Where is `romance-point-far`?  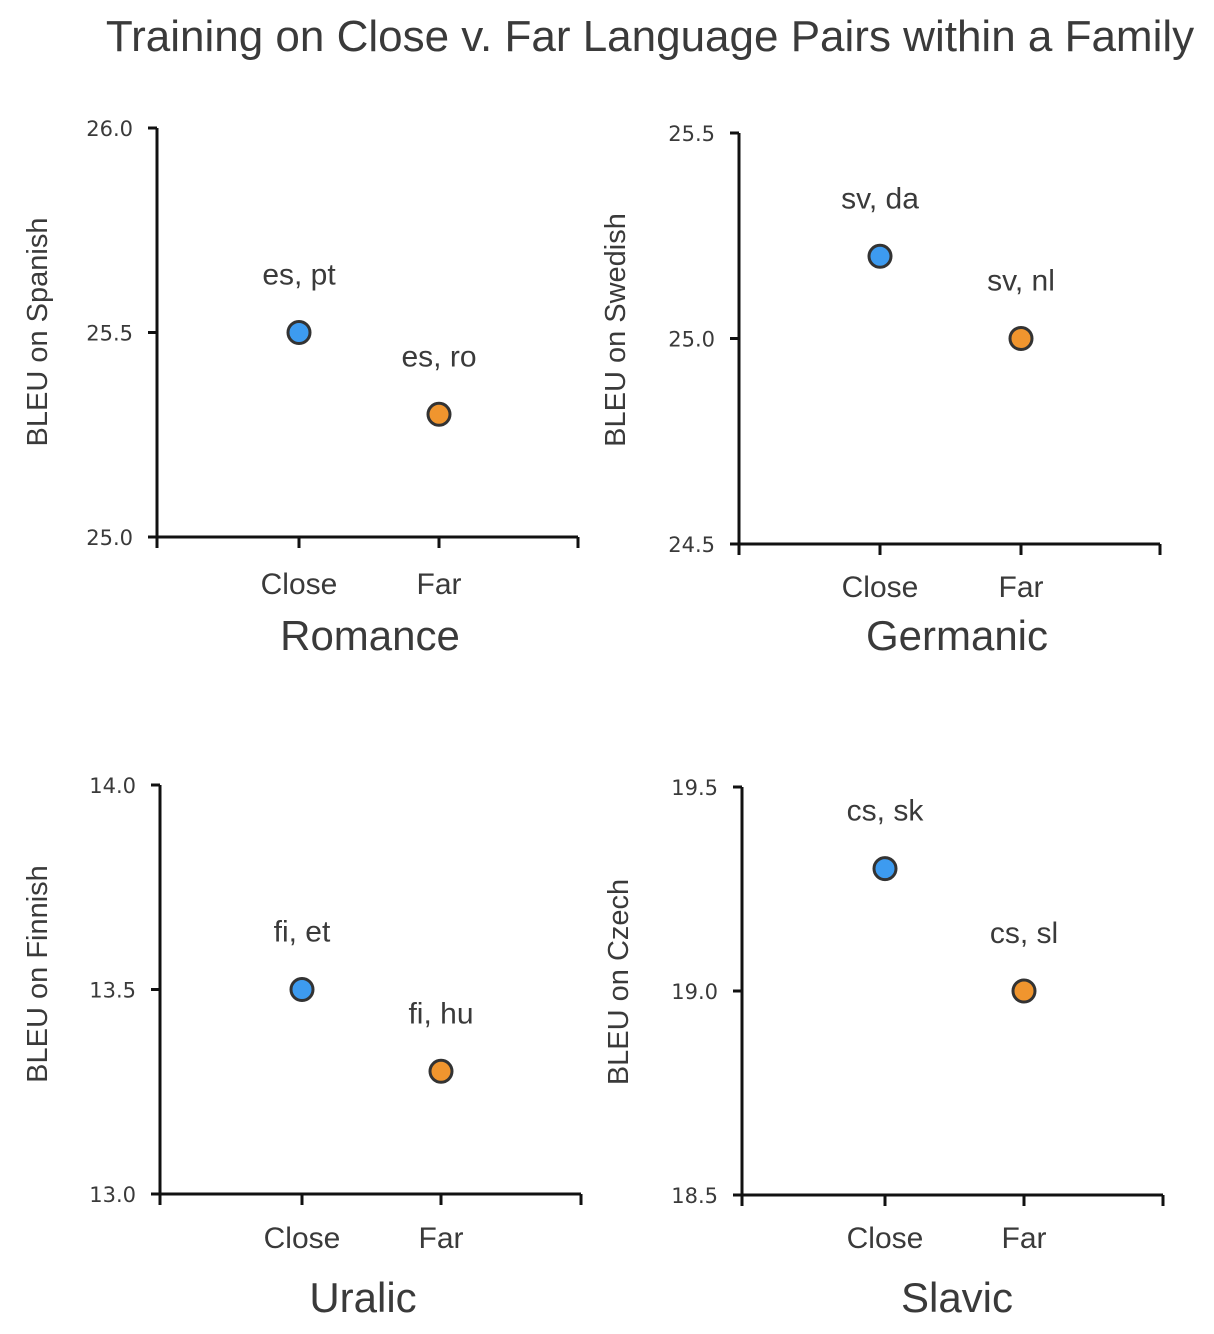
romance-point-far is located at coordinates (439, 414).